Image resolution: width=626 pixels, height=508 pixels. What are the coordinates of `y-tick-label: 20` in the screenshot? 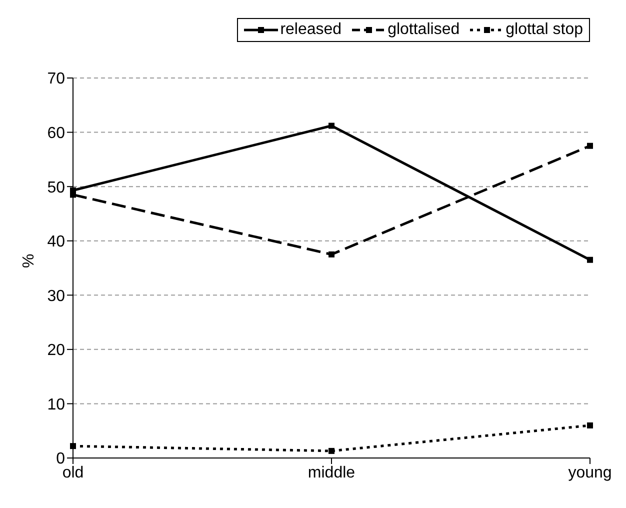 It's located at (56, 351).